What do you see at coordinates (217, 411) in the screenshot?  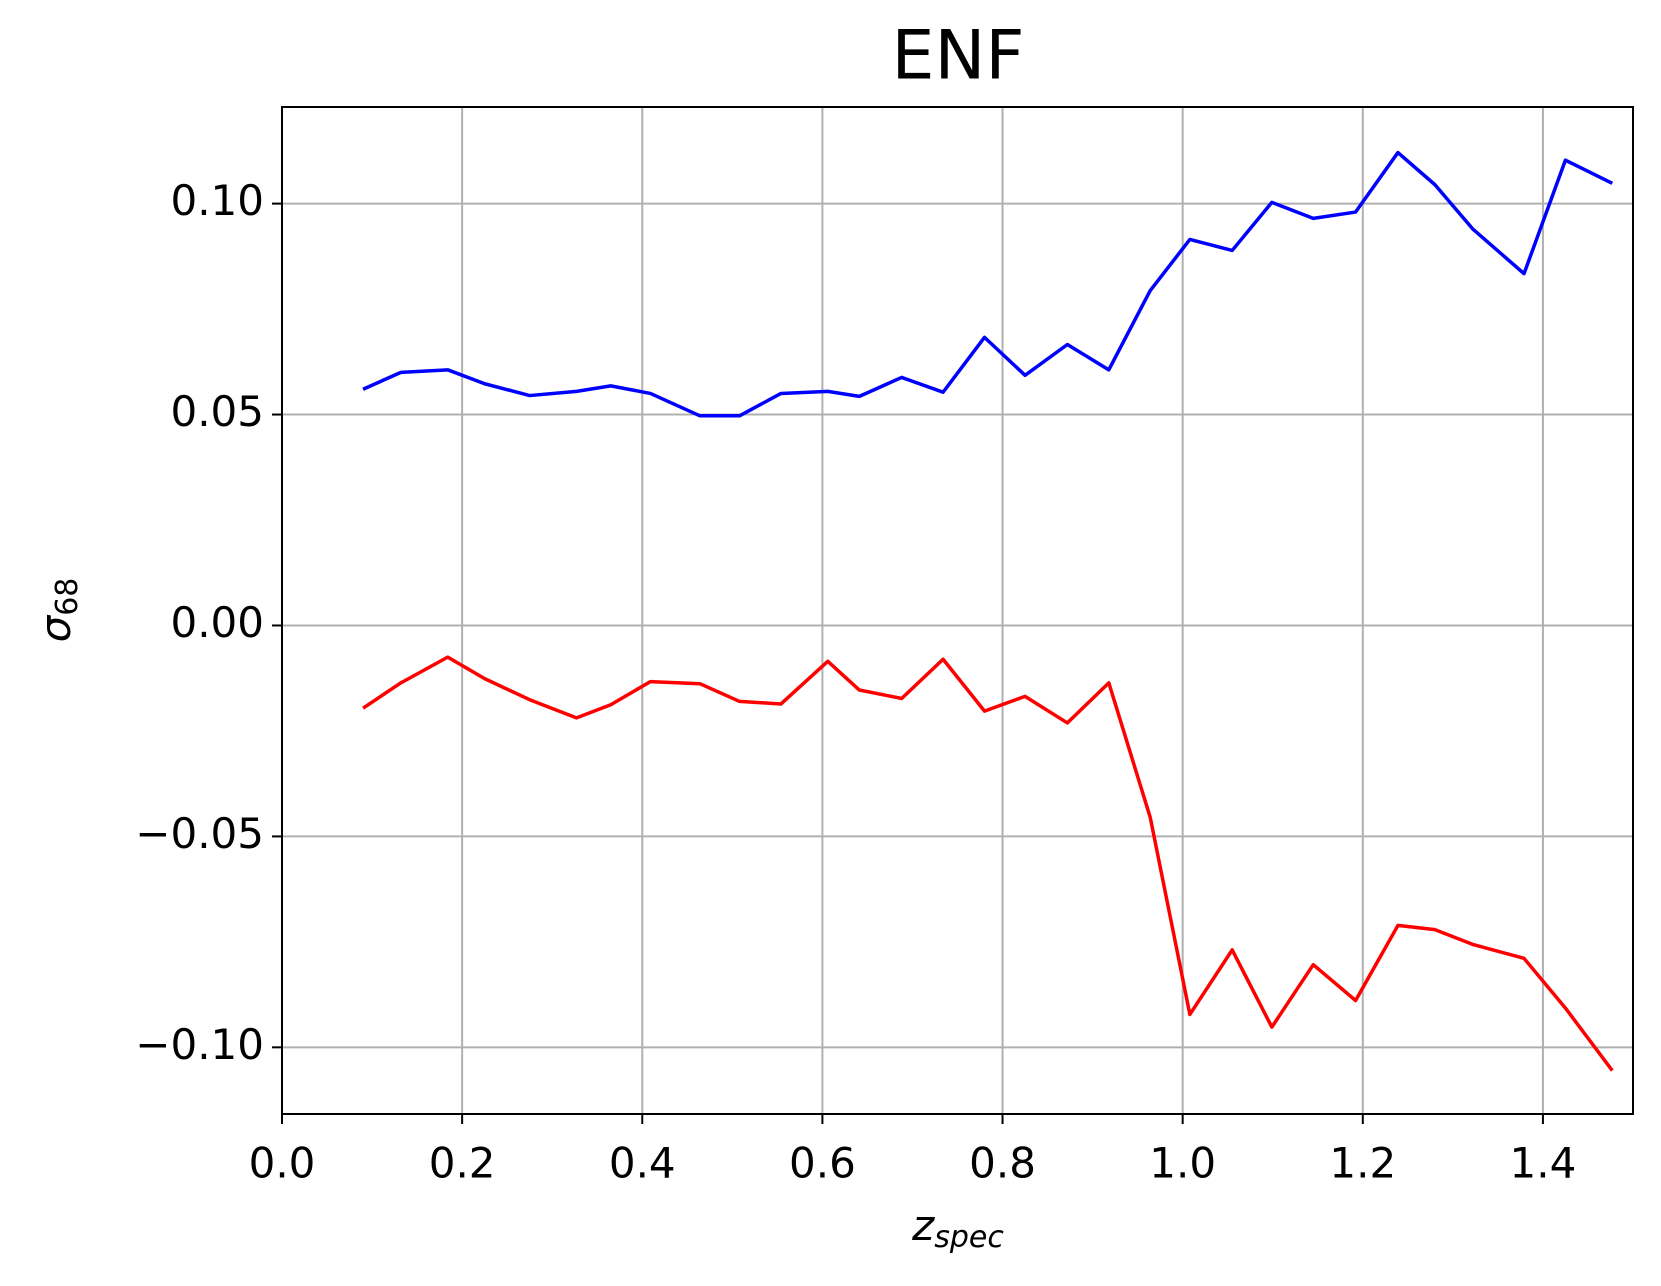 I see `y-tick-label: 0.05` at bounding box center [217, 411].